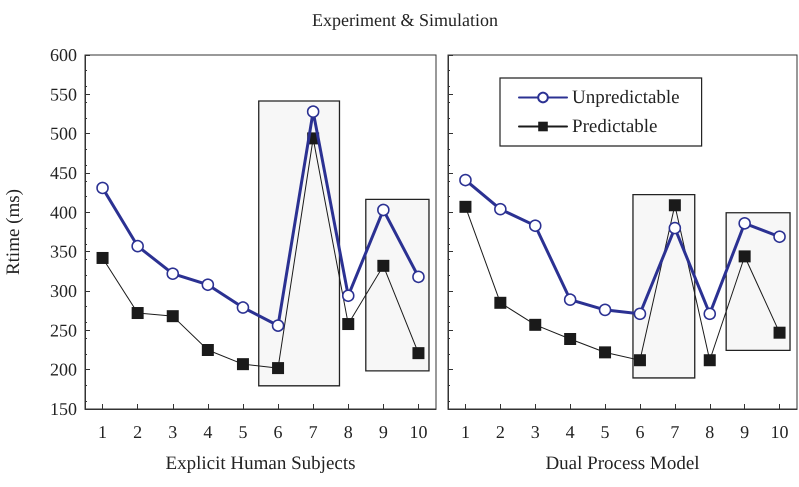 Image resolution: width=799 pixels, height=487 pixels. Describe the element at coordinates (615, 126) in the screenshot. I see `legend-label: Predictable` at that location.